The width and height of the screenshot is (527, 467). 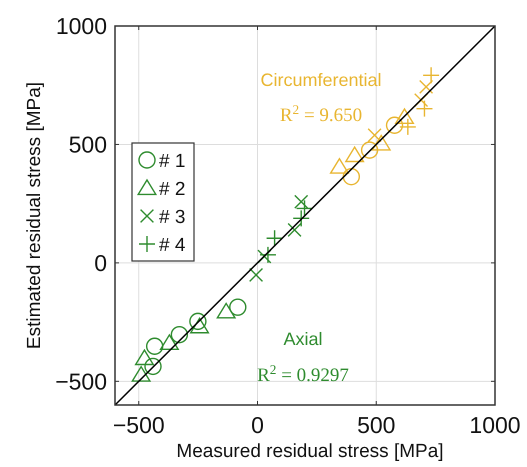 What do you see at coordinates (100, 263) in the screenshot?
I see `y-tick-label: 0` at bounding box center [100, 263].